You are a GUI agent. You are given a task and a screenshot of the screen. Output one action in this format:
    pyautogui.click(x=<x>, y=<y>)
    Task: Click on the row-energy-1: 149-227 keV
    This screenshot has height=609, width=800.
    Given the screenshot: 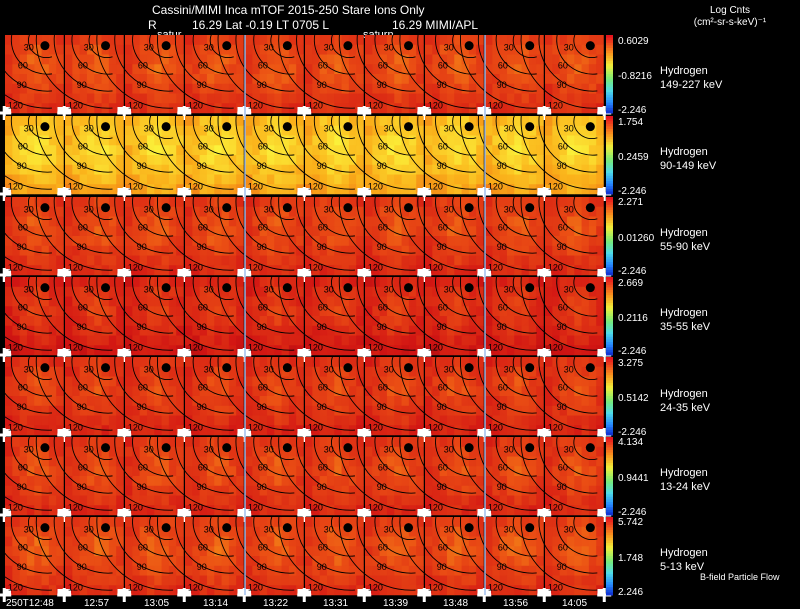 What is the action you would take?
    pyautogui.click(x=691, y=85)
    